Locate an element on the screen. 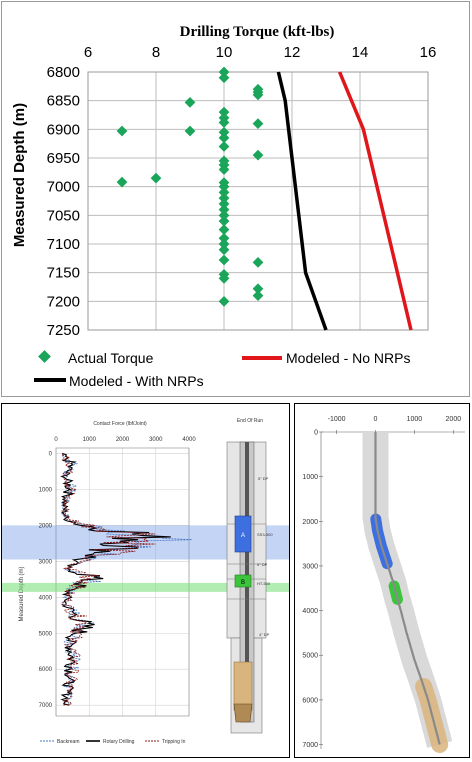  x-tick-label: 6 is located at coordinates (88, 52).